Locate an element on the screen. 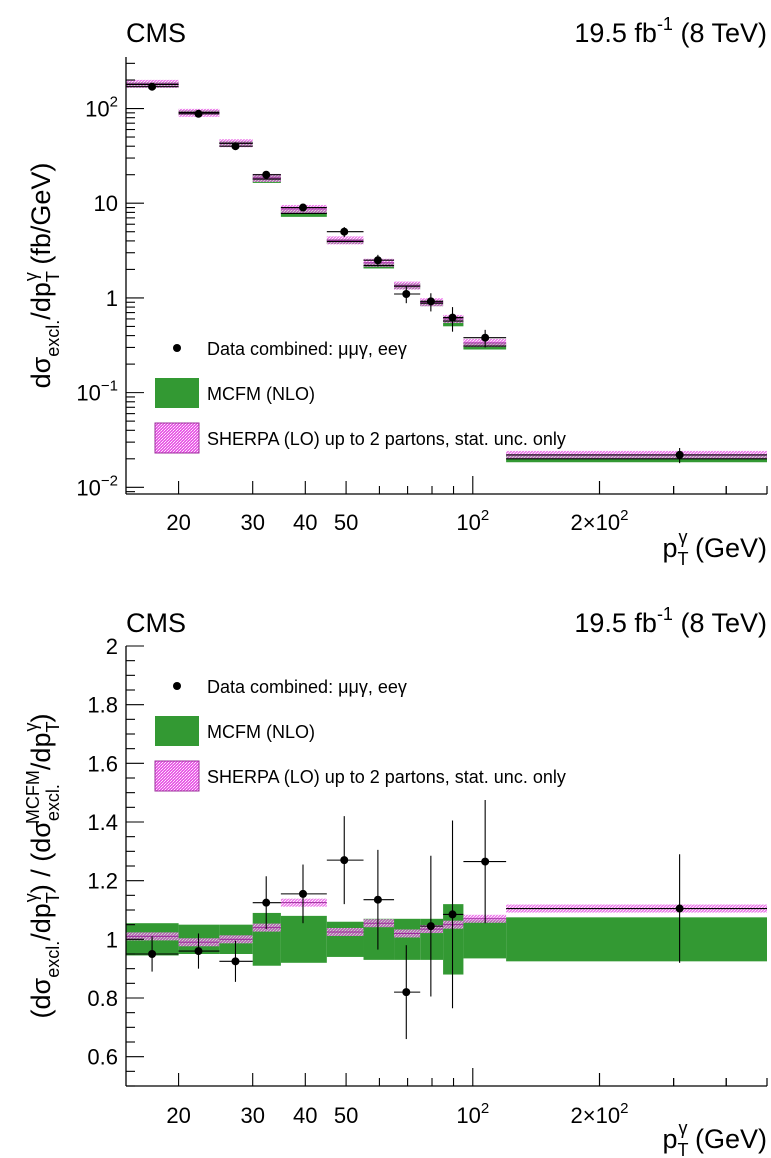  x-tick-label: 2×10² is located at coordinates (600, 1114).